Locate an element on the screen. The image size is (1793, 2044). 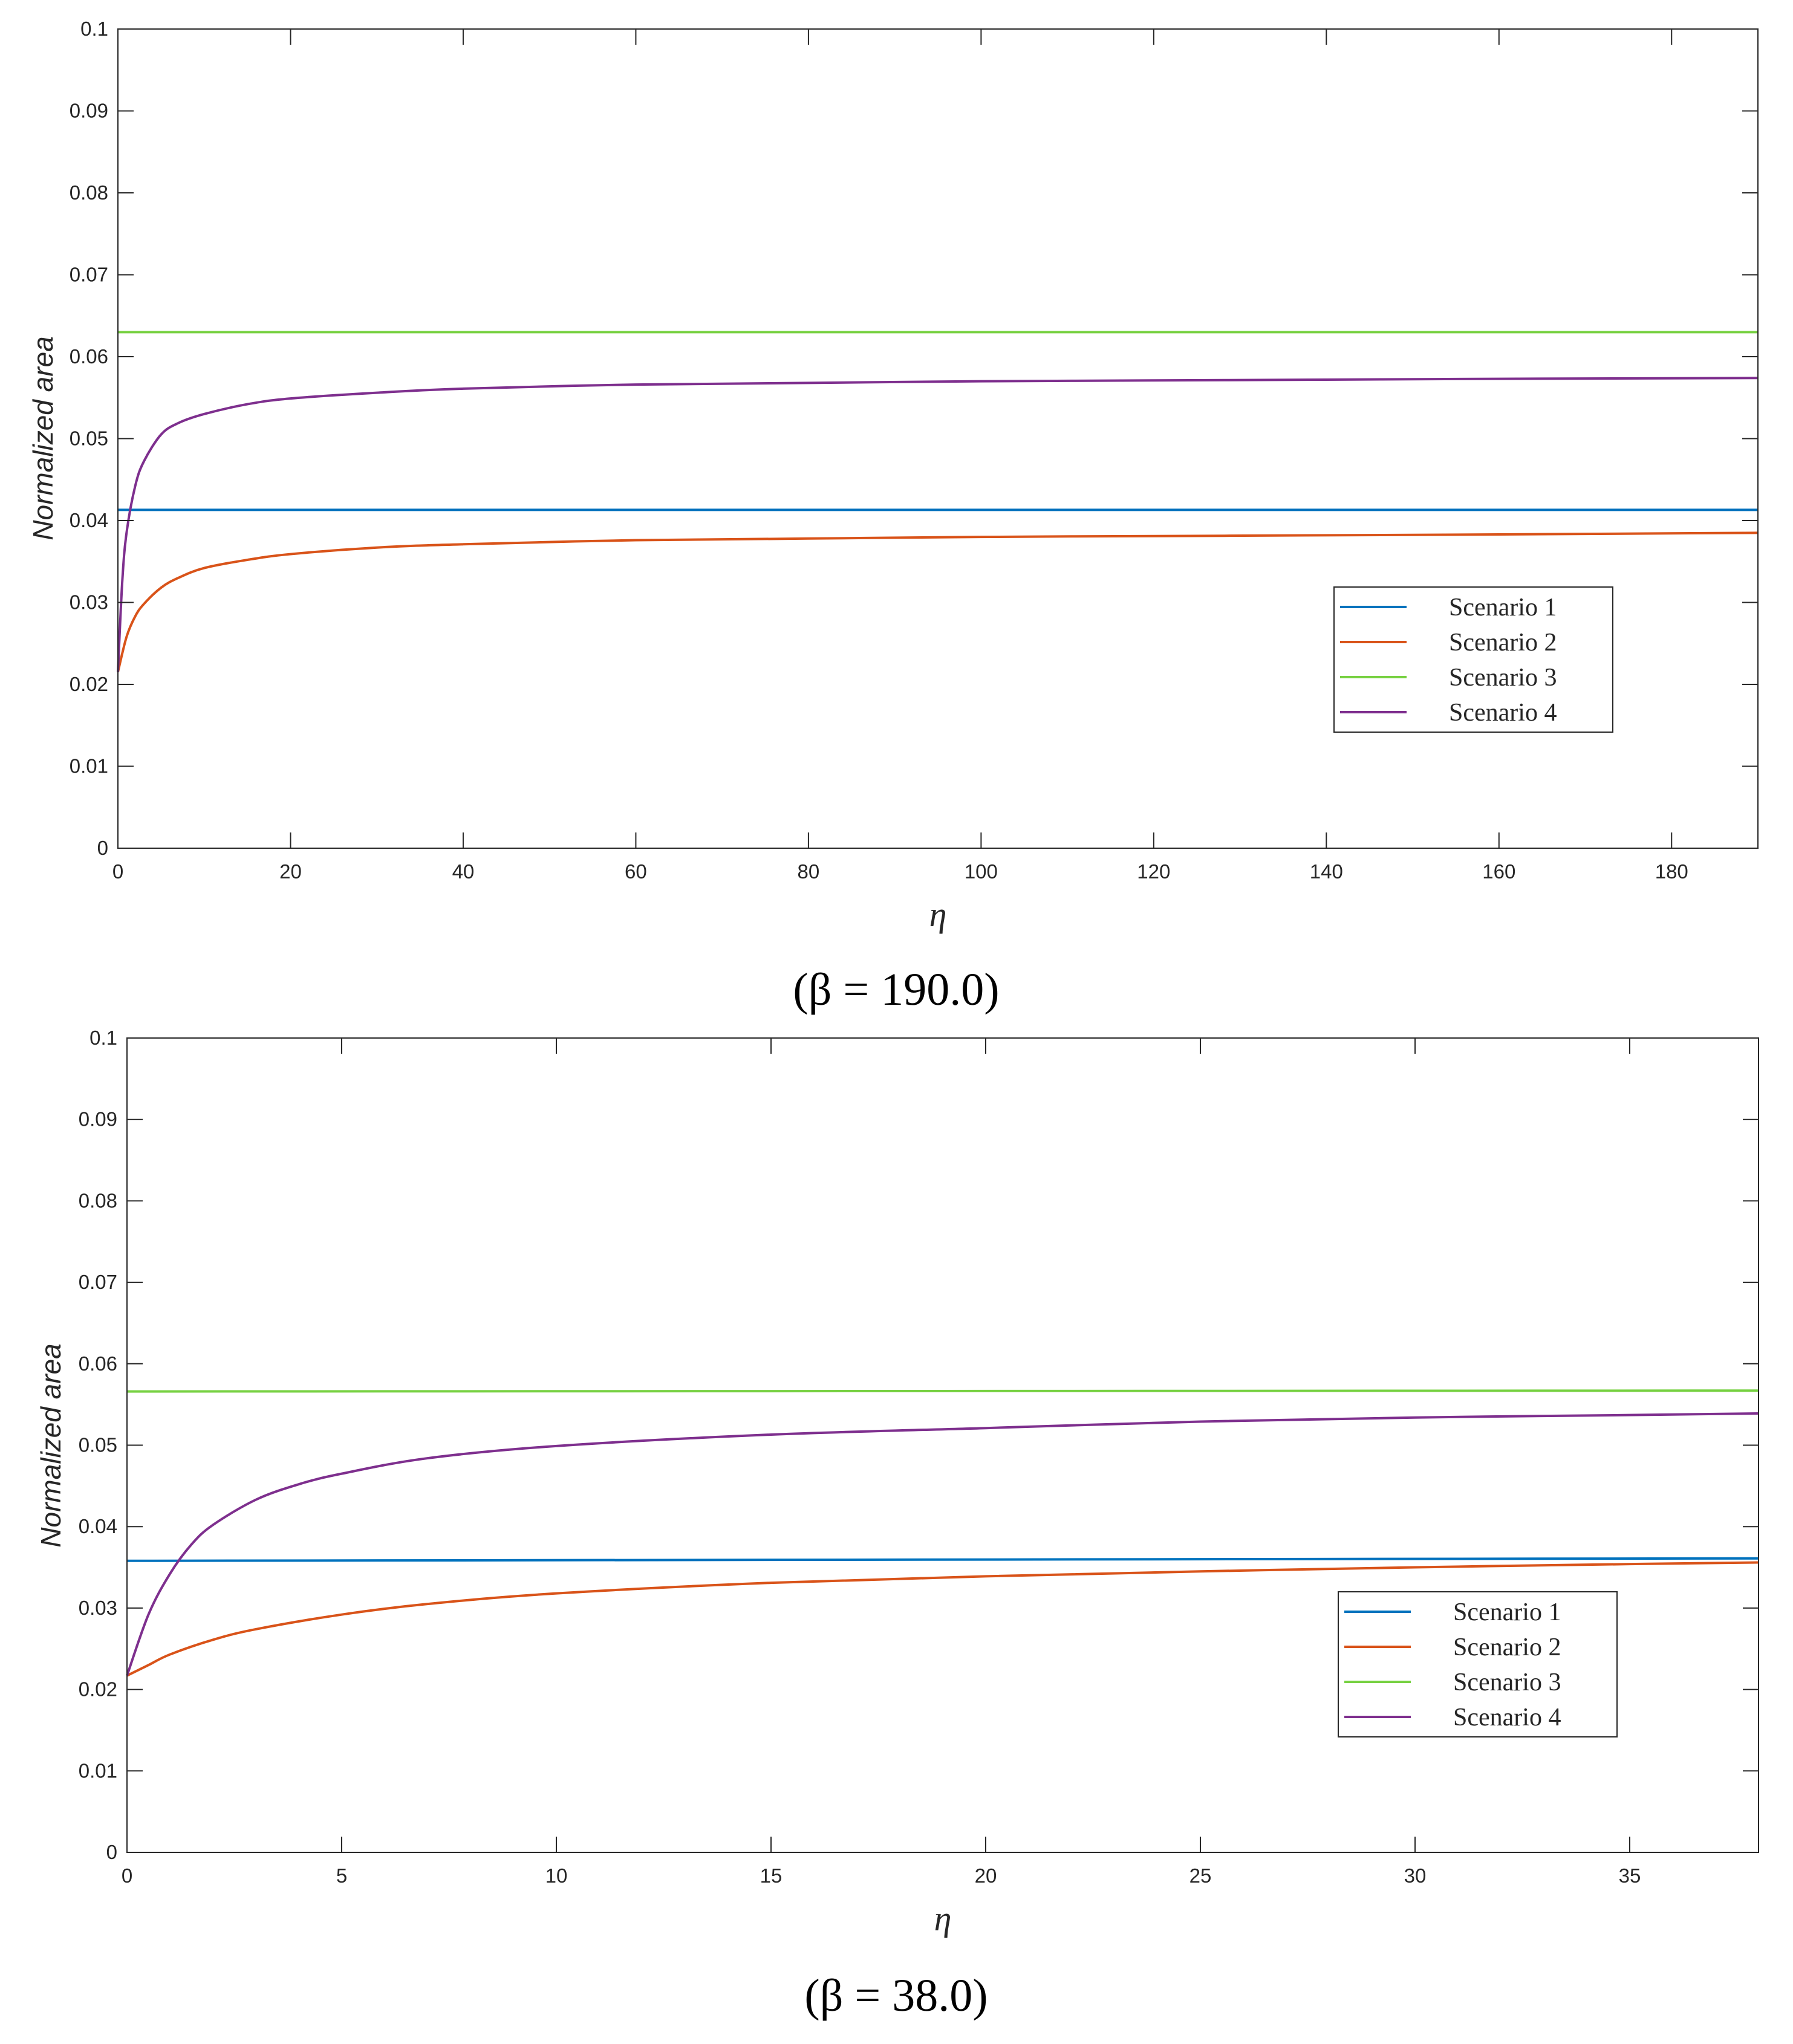
x-tick-label-1-2: 40 is located at coordinates (463, 871).